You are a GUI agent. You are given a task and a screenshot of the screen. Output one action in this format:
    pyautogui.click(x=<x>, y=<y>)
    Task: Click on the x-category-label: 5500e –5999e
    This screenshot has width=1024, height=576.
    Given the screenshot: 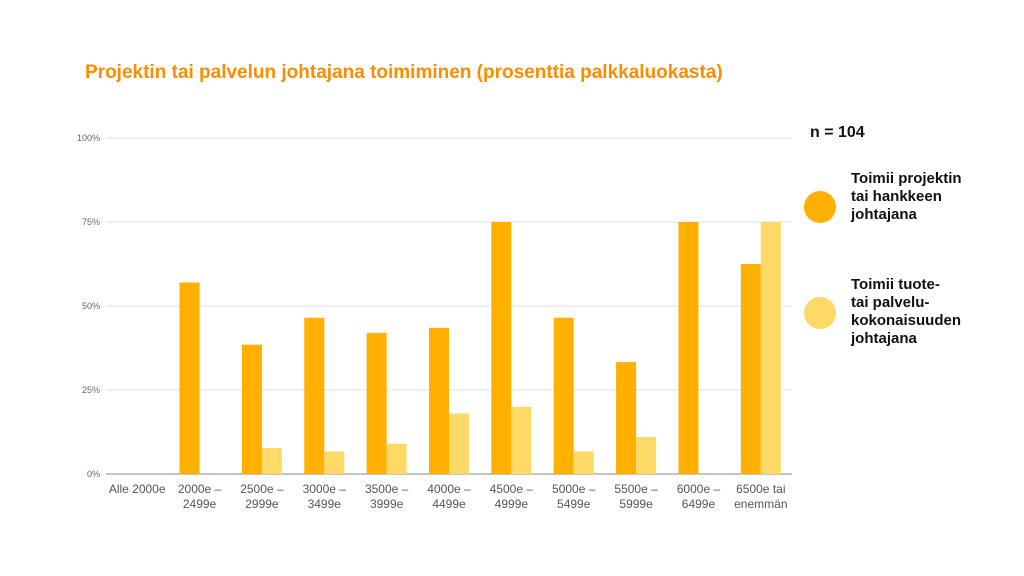 What is the action you would take?
    pyautogui.click(x=636, y=496)
    